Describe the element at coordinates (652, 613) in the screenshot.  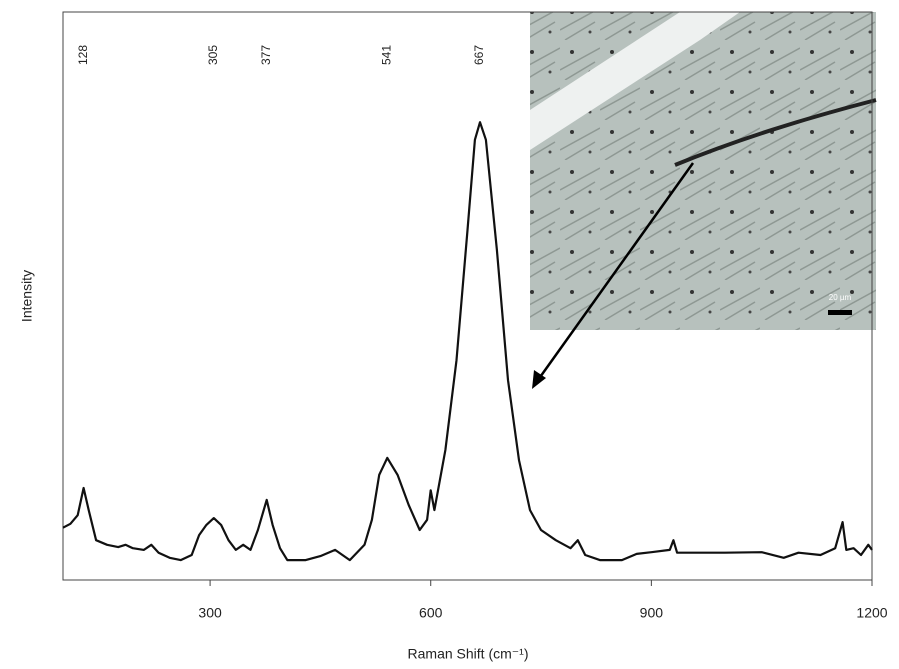
I see `x-tick-label: 900` at that location.